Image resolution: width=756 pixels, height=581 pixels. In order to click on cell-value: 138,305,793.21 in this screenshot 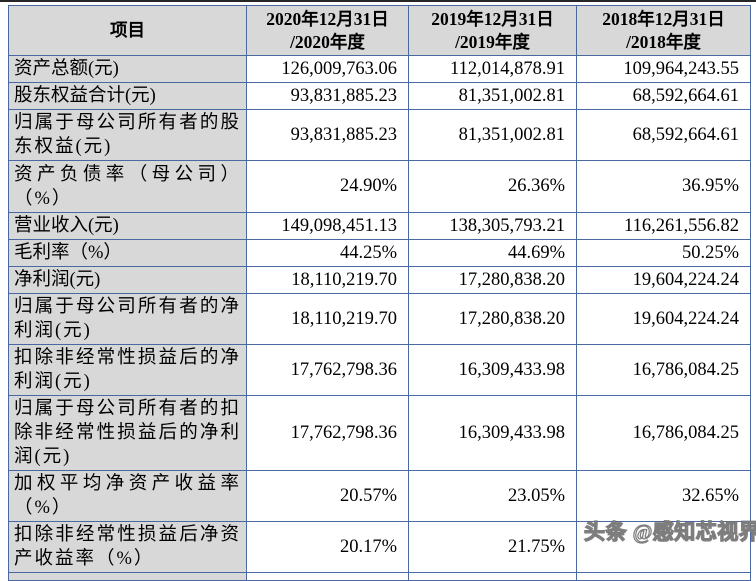, I will do `click(492, 226)`.